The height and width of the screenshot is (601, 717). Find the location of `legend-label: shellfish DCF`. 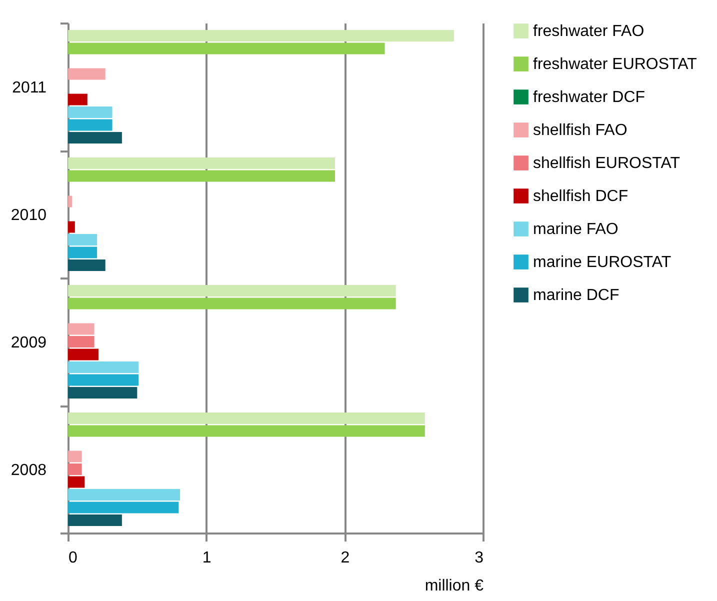

legend-label: shellfish DCF is located at coordinates (580, 196).